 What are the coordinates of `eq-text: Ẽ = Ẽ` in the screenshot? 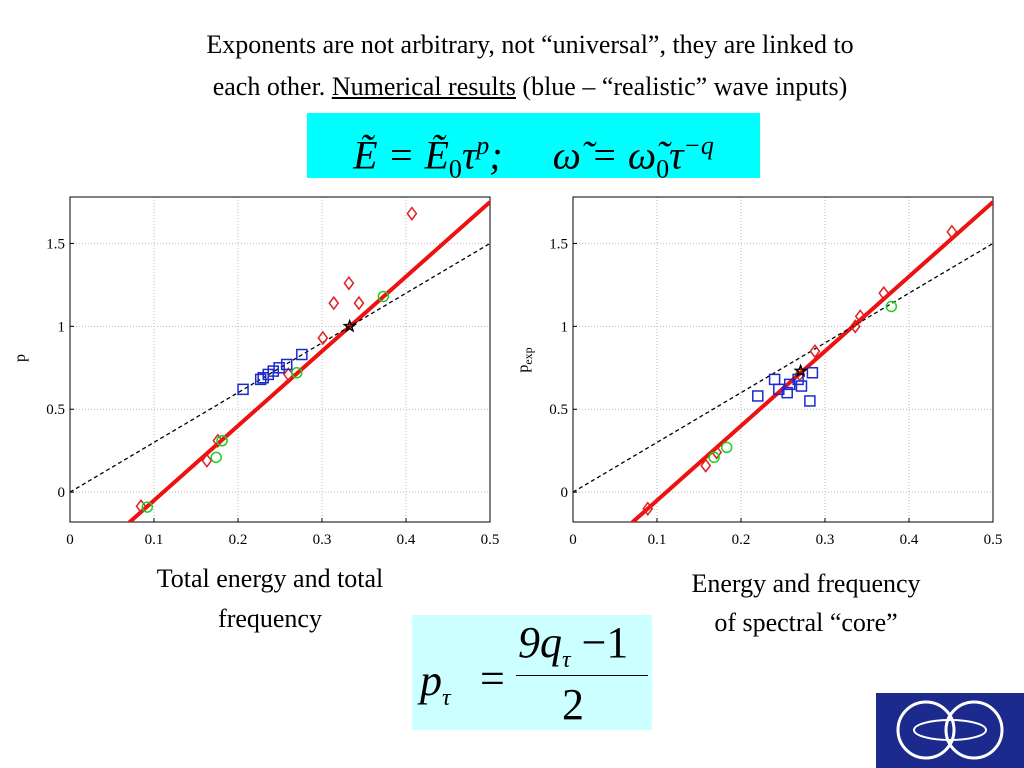 It's located at (401, 155).